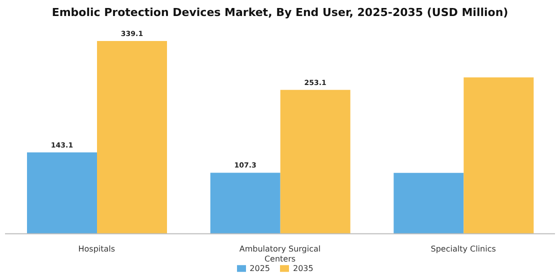 Image resolution: width=560 pixels, height=280 pixels. I want to click on x-tick-label: Ambulatory Surgical Centers, so click(280, 254).